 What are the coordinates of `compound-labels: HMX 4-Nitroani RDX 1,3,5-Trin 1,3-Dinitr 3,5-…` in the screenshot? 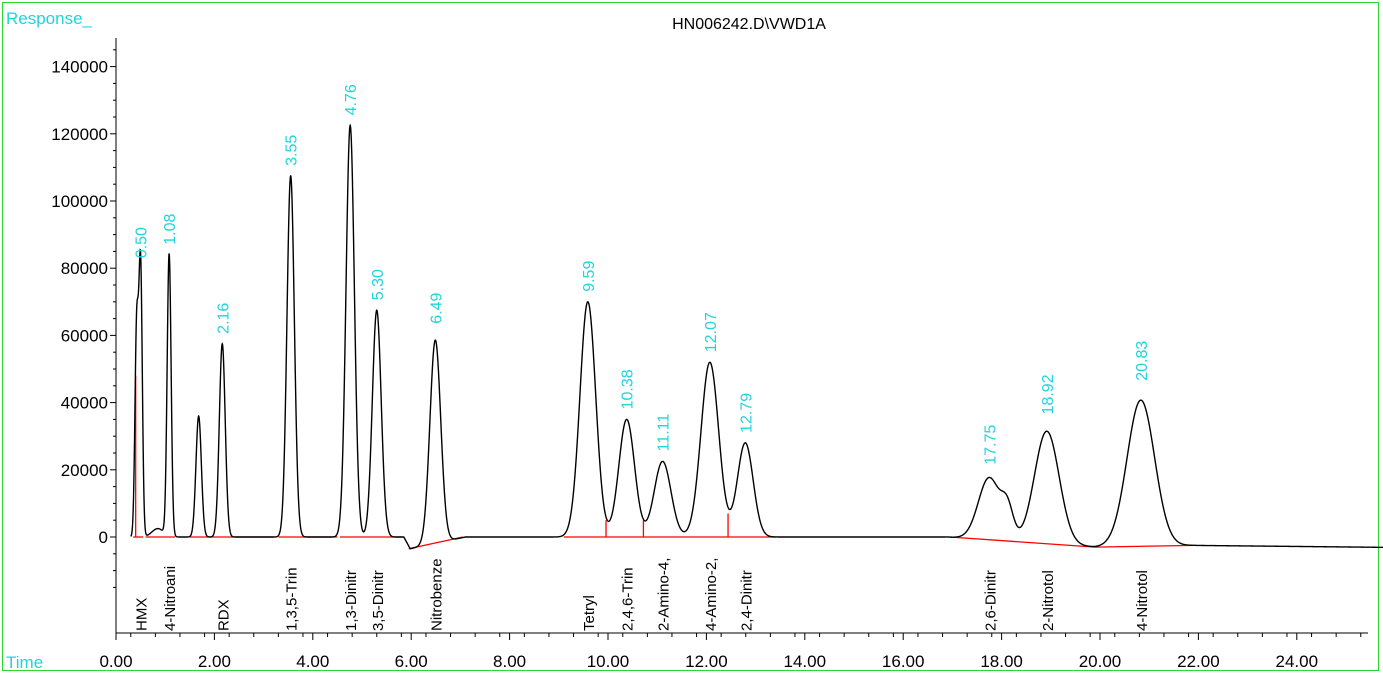 It's located at (642, 594).